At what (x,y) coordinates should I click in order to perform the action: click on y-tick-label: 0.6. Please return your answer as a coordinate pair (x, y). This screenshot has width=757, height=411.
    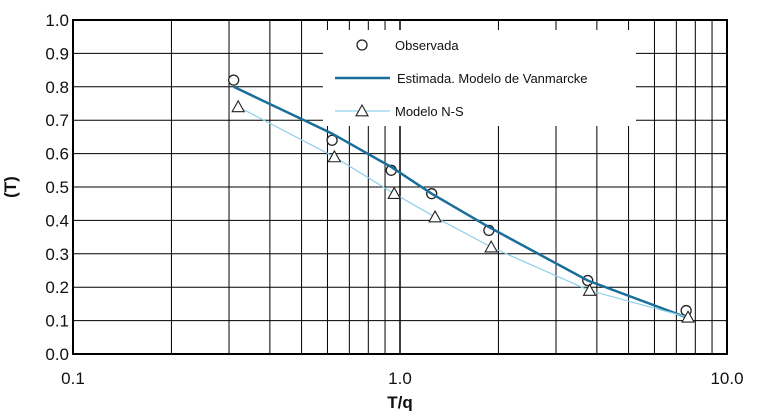
    Looking at the image, I should click on (57, 154).